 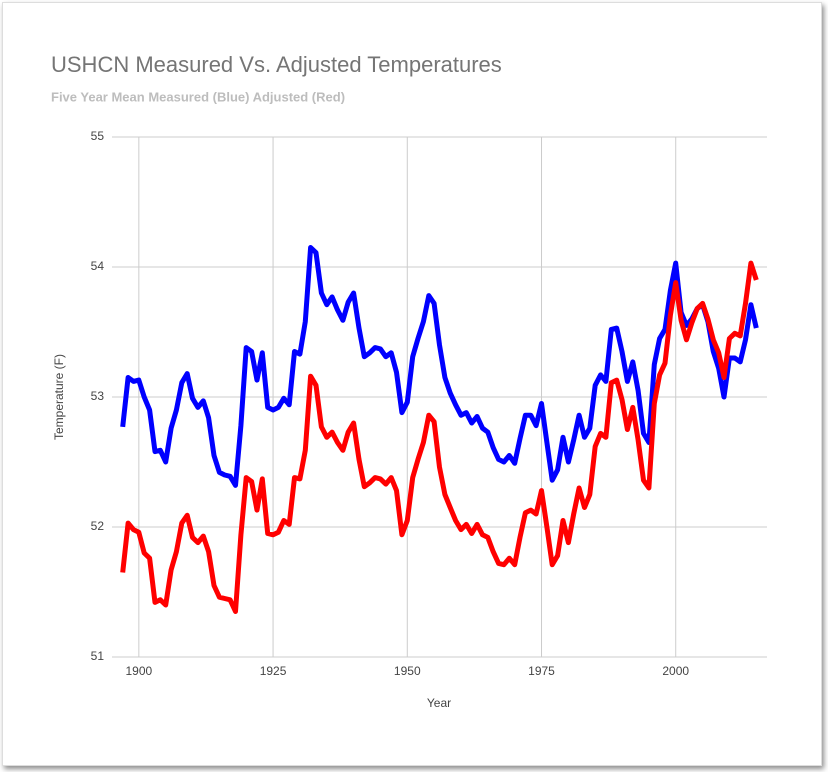 What do you see at coordinates (59, 397) in the screenshot?
I see `y-axis-label: Temperature (F)` at bounding box center [59, 397].